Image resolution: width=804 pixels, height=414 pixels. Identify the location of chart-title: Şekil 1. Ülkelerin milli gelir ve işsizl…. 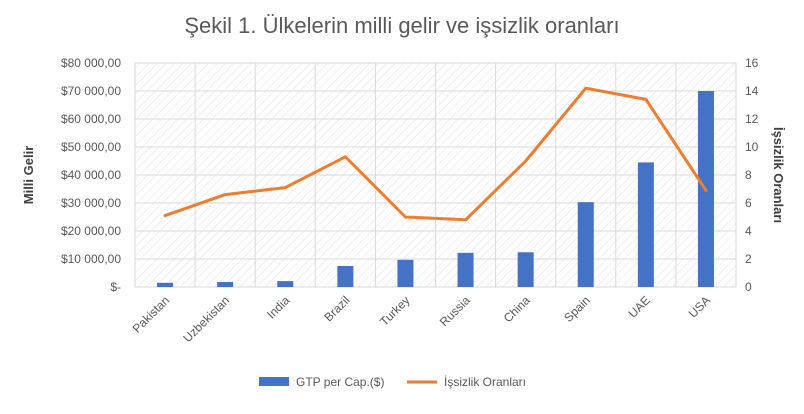
(401, 25).